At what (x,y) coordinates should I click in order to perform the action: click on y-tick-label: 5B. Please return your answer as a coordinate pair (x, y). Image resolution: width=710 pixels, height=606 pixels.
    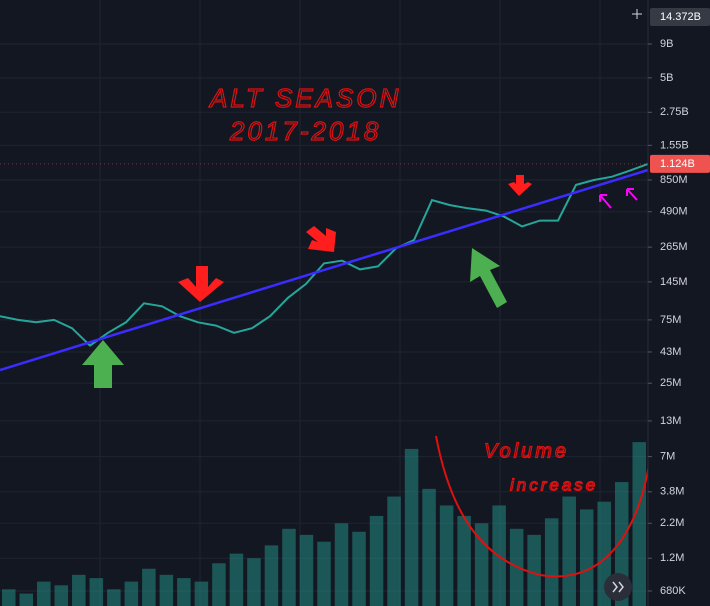
    Looking at the image, I should click on (666, 78).